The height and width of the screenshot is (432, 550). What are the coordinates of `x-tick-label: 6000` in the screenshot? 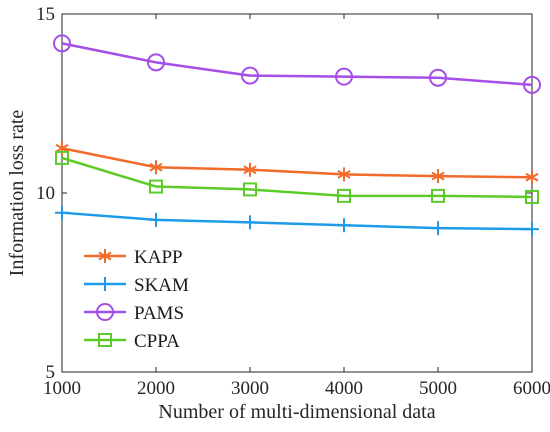 It's located at (531, 388).